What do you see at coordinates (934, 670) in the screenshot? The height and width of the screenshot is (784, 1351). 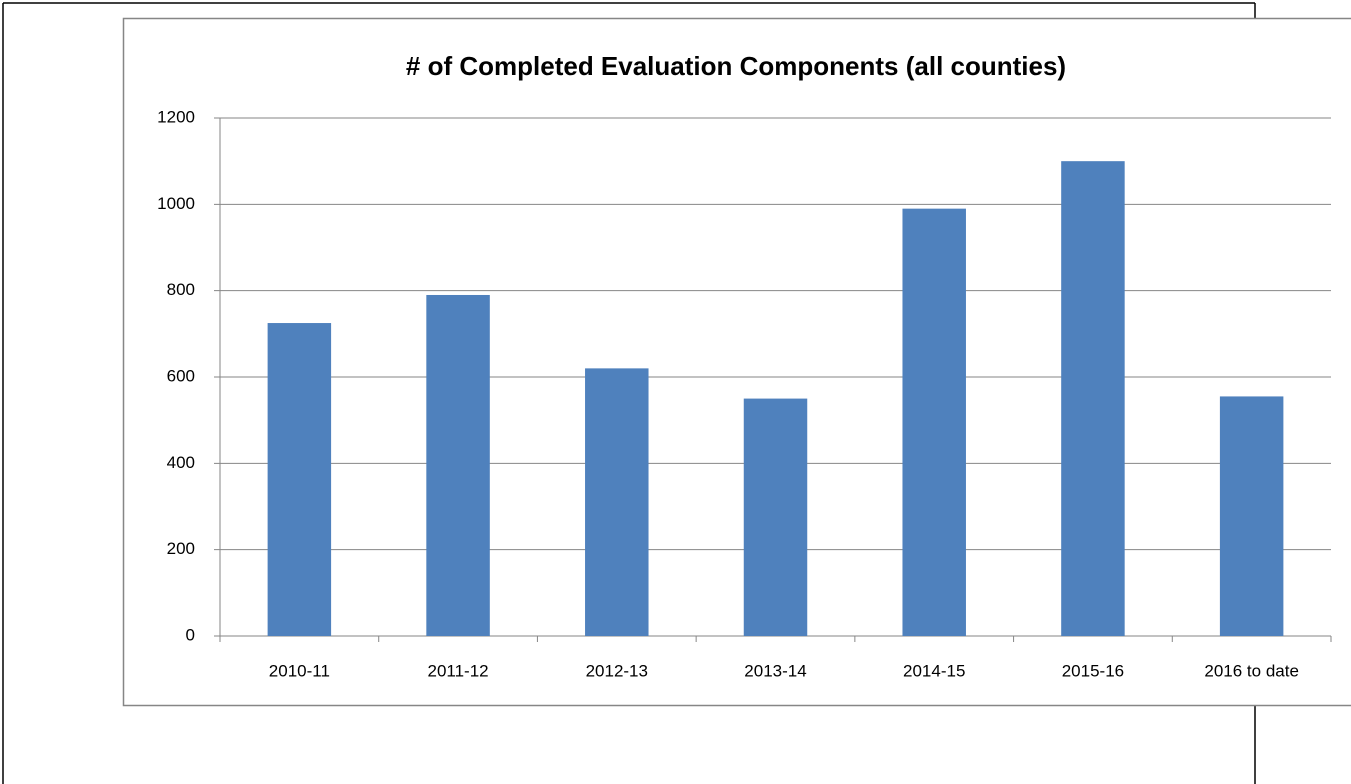 I see `x-tick-label: 2014-15` at bounding box center [934, 670].